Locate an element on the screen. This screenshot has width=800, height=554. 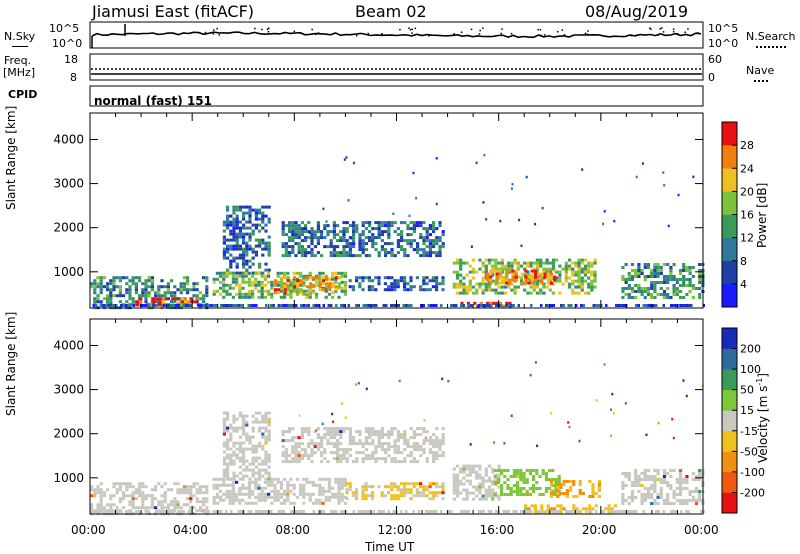
noise-dot is located at coordinates (585, 33).